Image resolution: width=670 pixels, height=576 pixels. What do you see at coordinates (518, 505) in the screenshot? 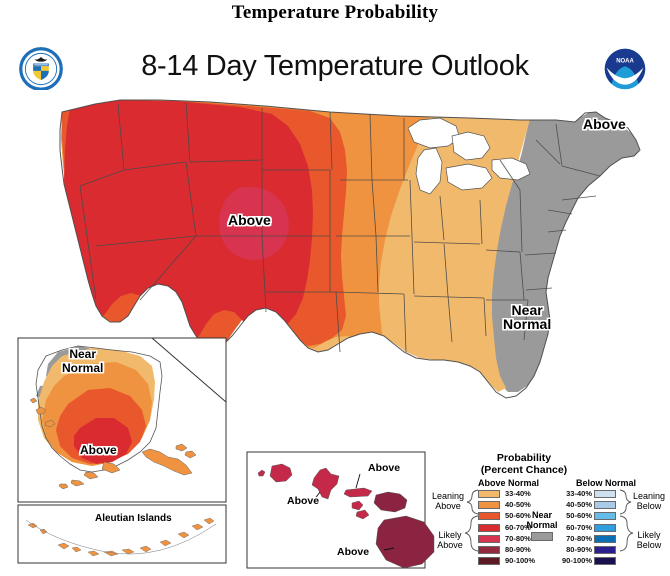
I see `legend-range-above-40-50%: 40-50%` at bounding box center [518, 505].